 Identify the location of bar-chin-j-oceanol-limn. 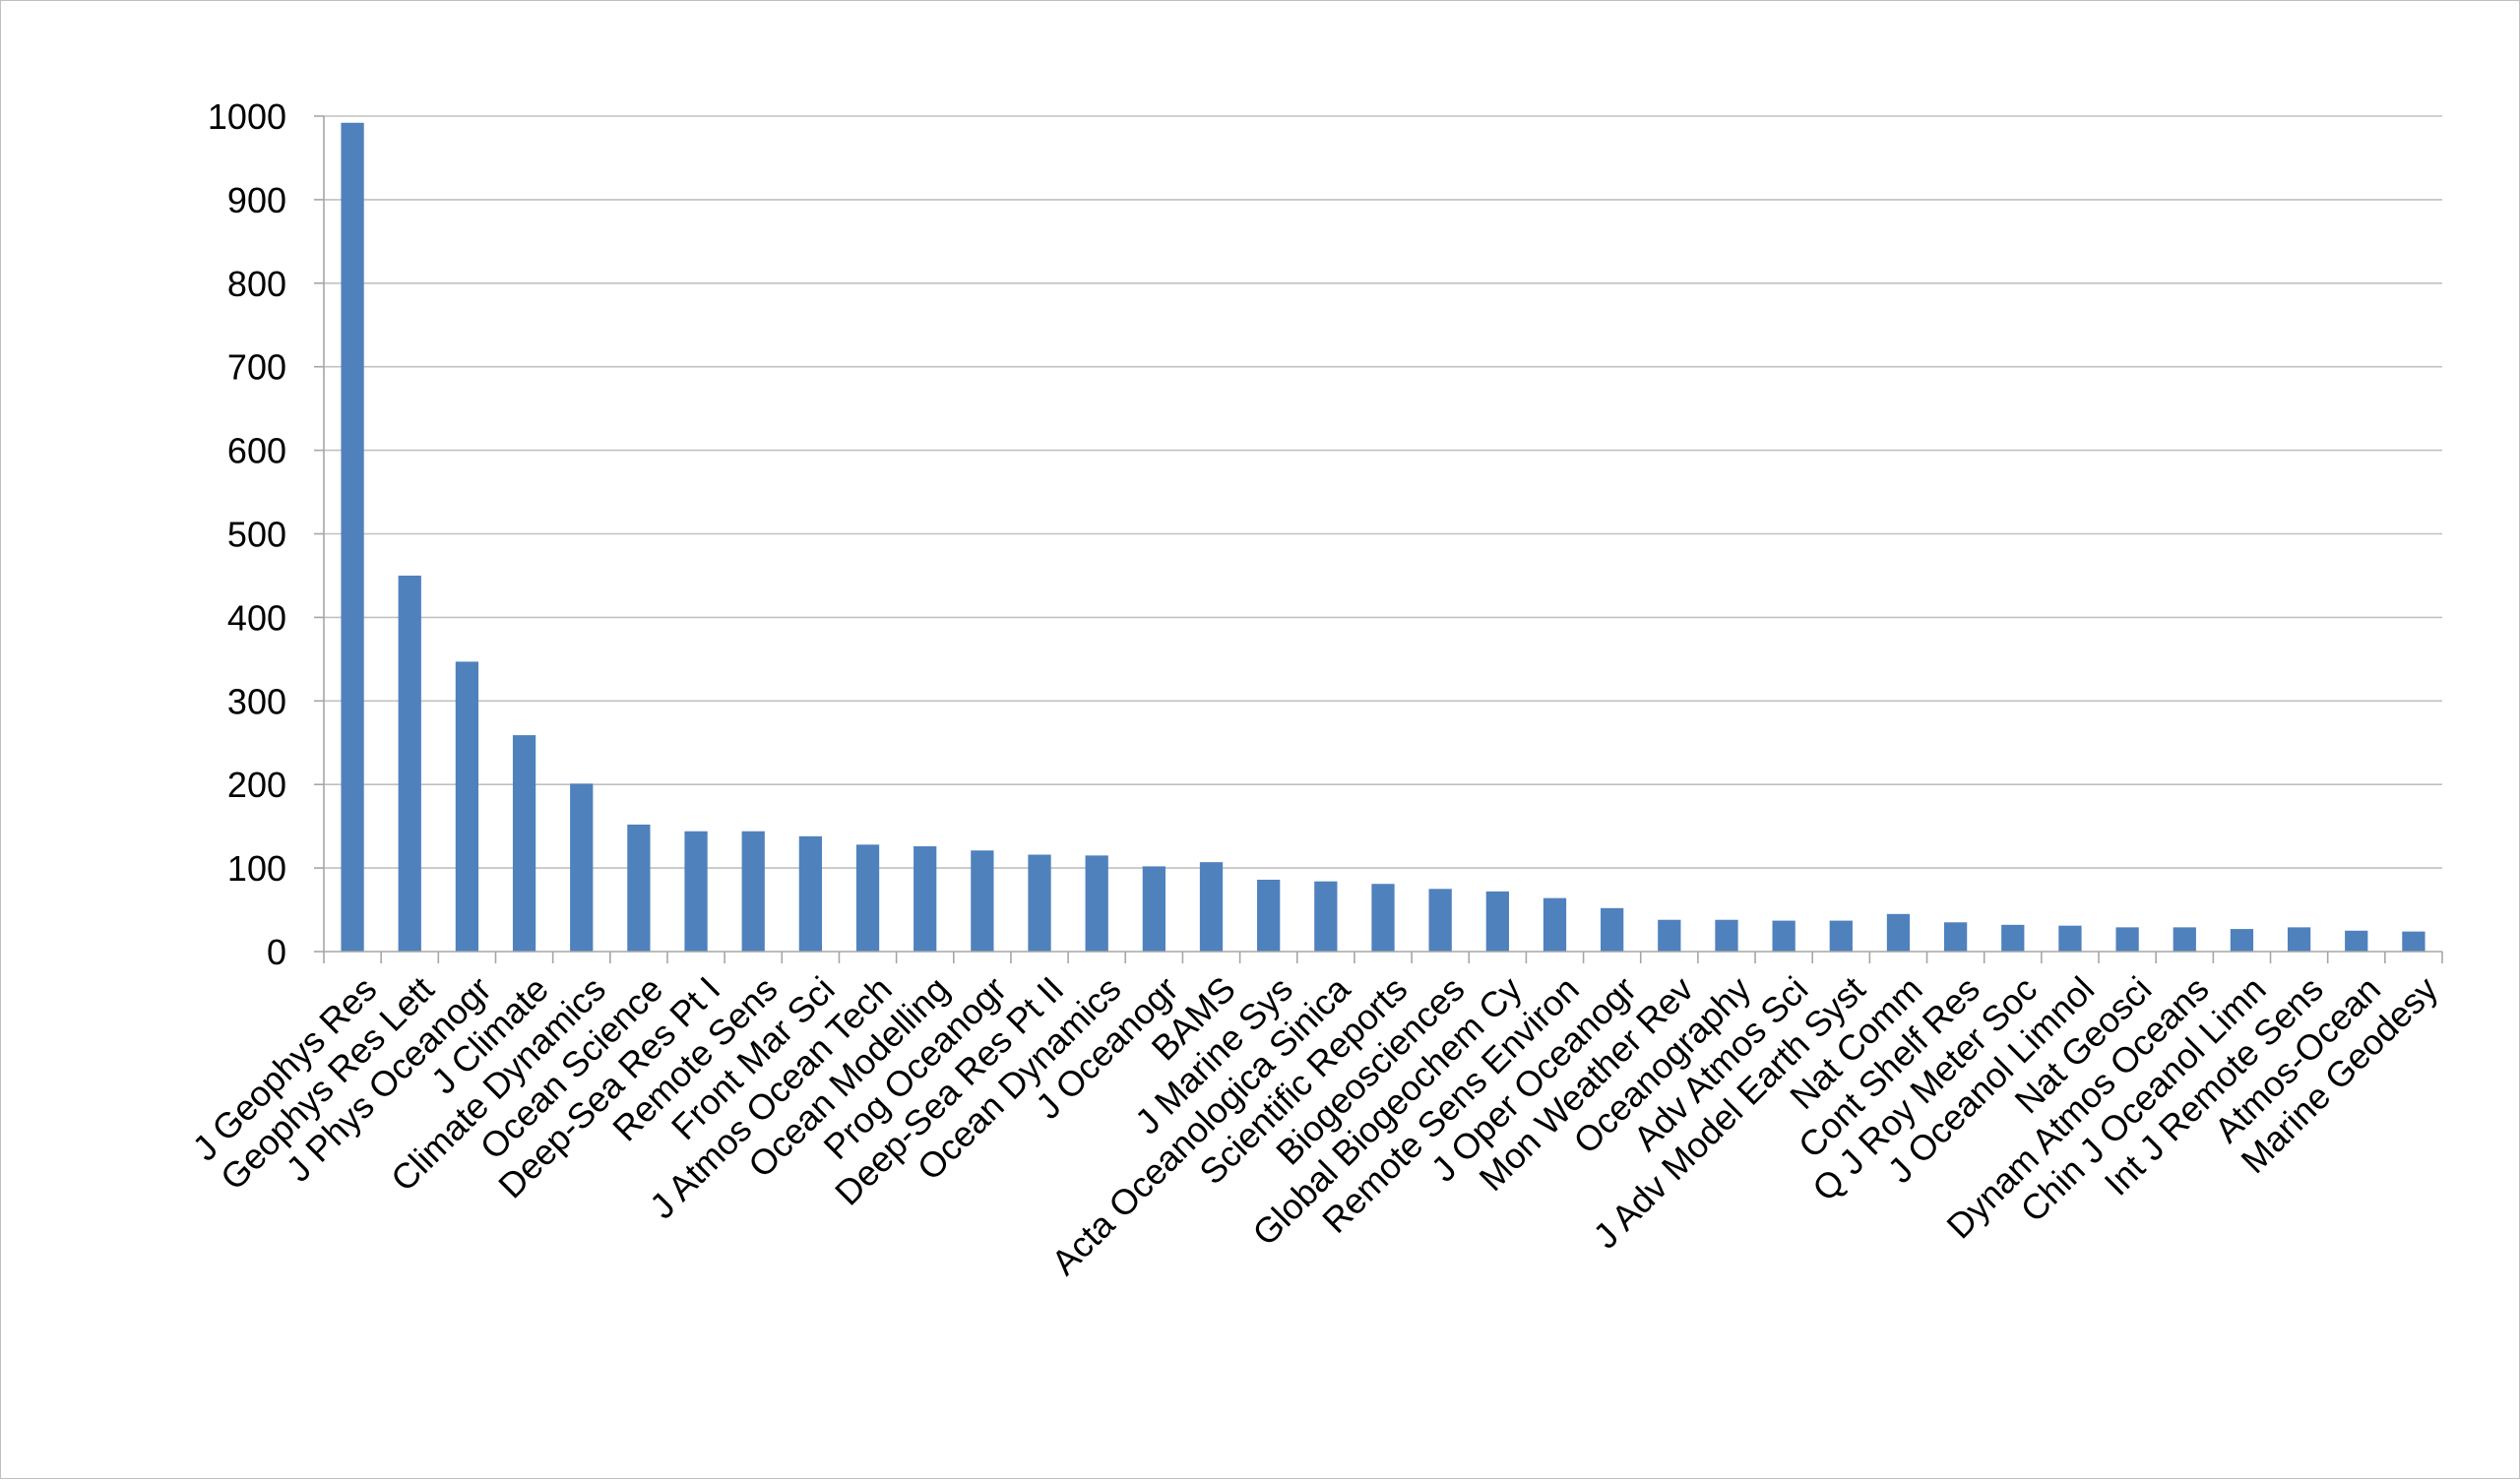
(2242, 941).